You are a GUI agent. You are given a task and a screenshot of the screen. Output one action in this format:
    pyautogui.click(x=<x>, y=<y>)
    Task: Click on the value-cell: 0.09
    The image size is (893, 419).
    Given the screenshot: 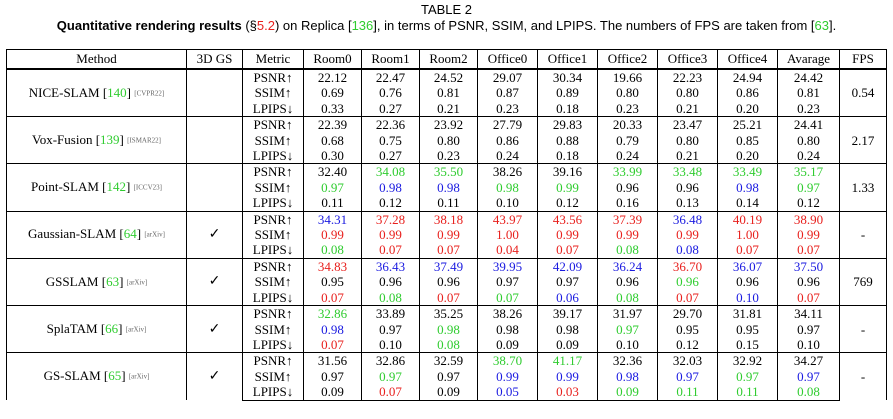 What is the action you would take?
    pyautogui.click(x=448, y=392)
    